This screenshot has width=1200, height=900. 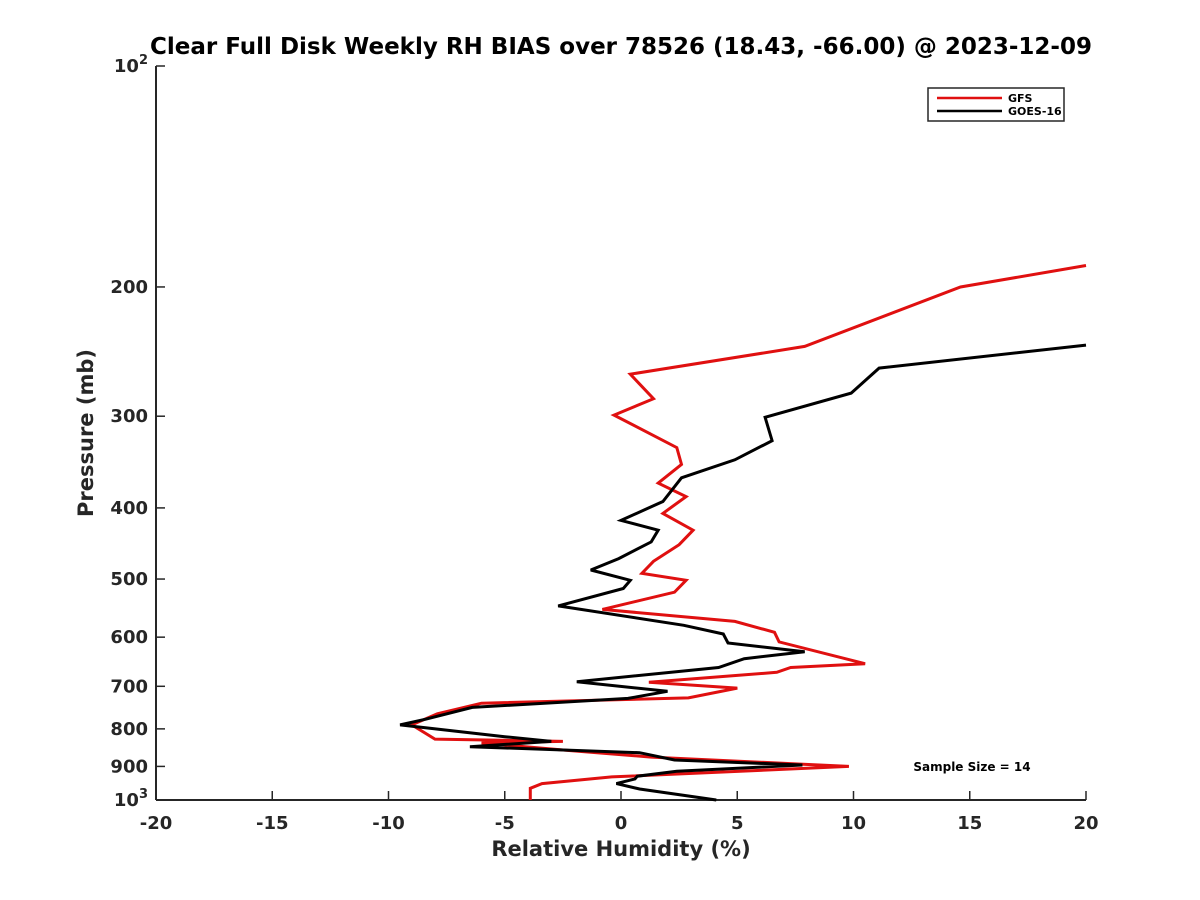 What do you see at coordinates (86, 433) in the screenshot?
I see `y-axis-label: Pressure (mb)` at bounding box center [86, 433].